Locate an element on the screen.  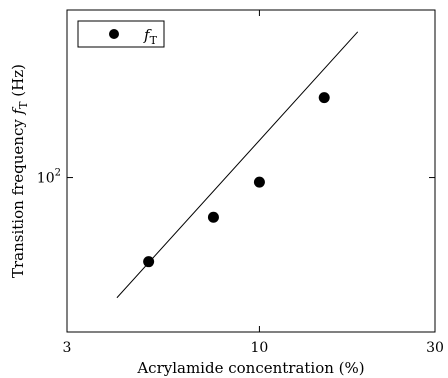
y-axis-label-unit: (Hz) is located at coordinates (18, 80).